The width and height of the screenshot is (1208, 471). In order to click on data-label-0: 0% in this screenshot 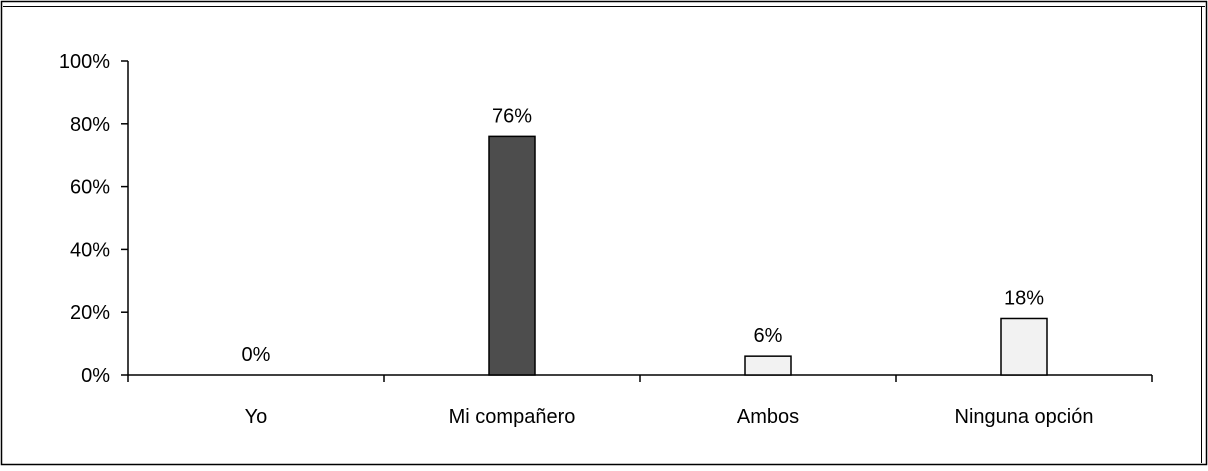, I will do `click(256, 355)`.